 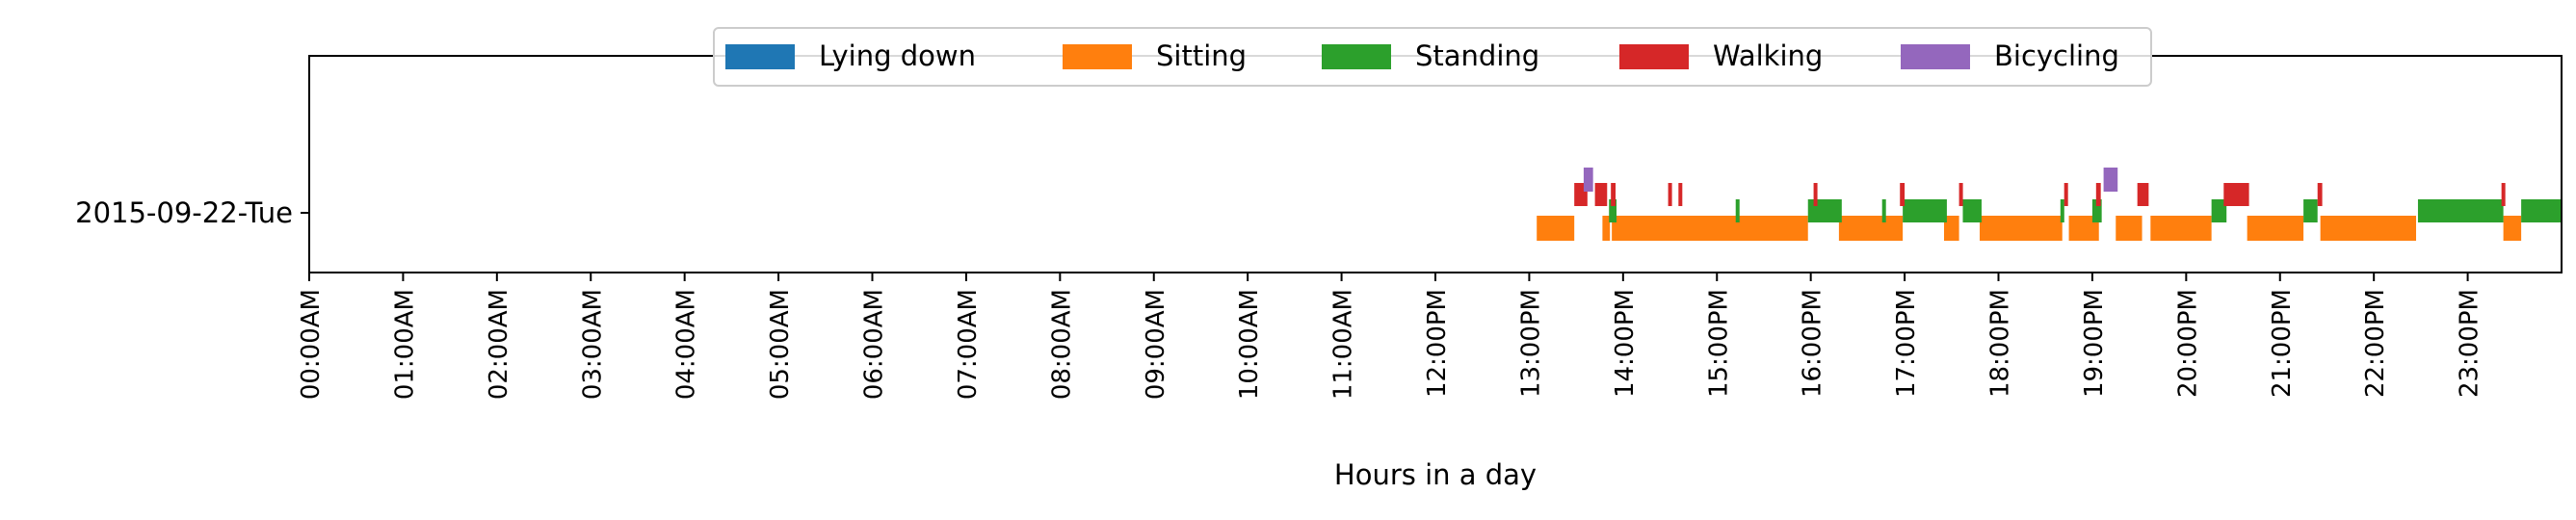 What do you see at coordinates (184, 212) in the screenshot?
I see `y-tick-label: 2015-09-22-Tue` at bounding box center [184, 212].